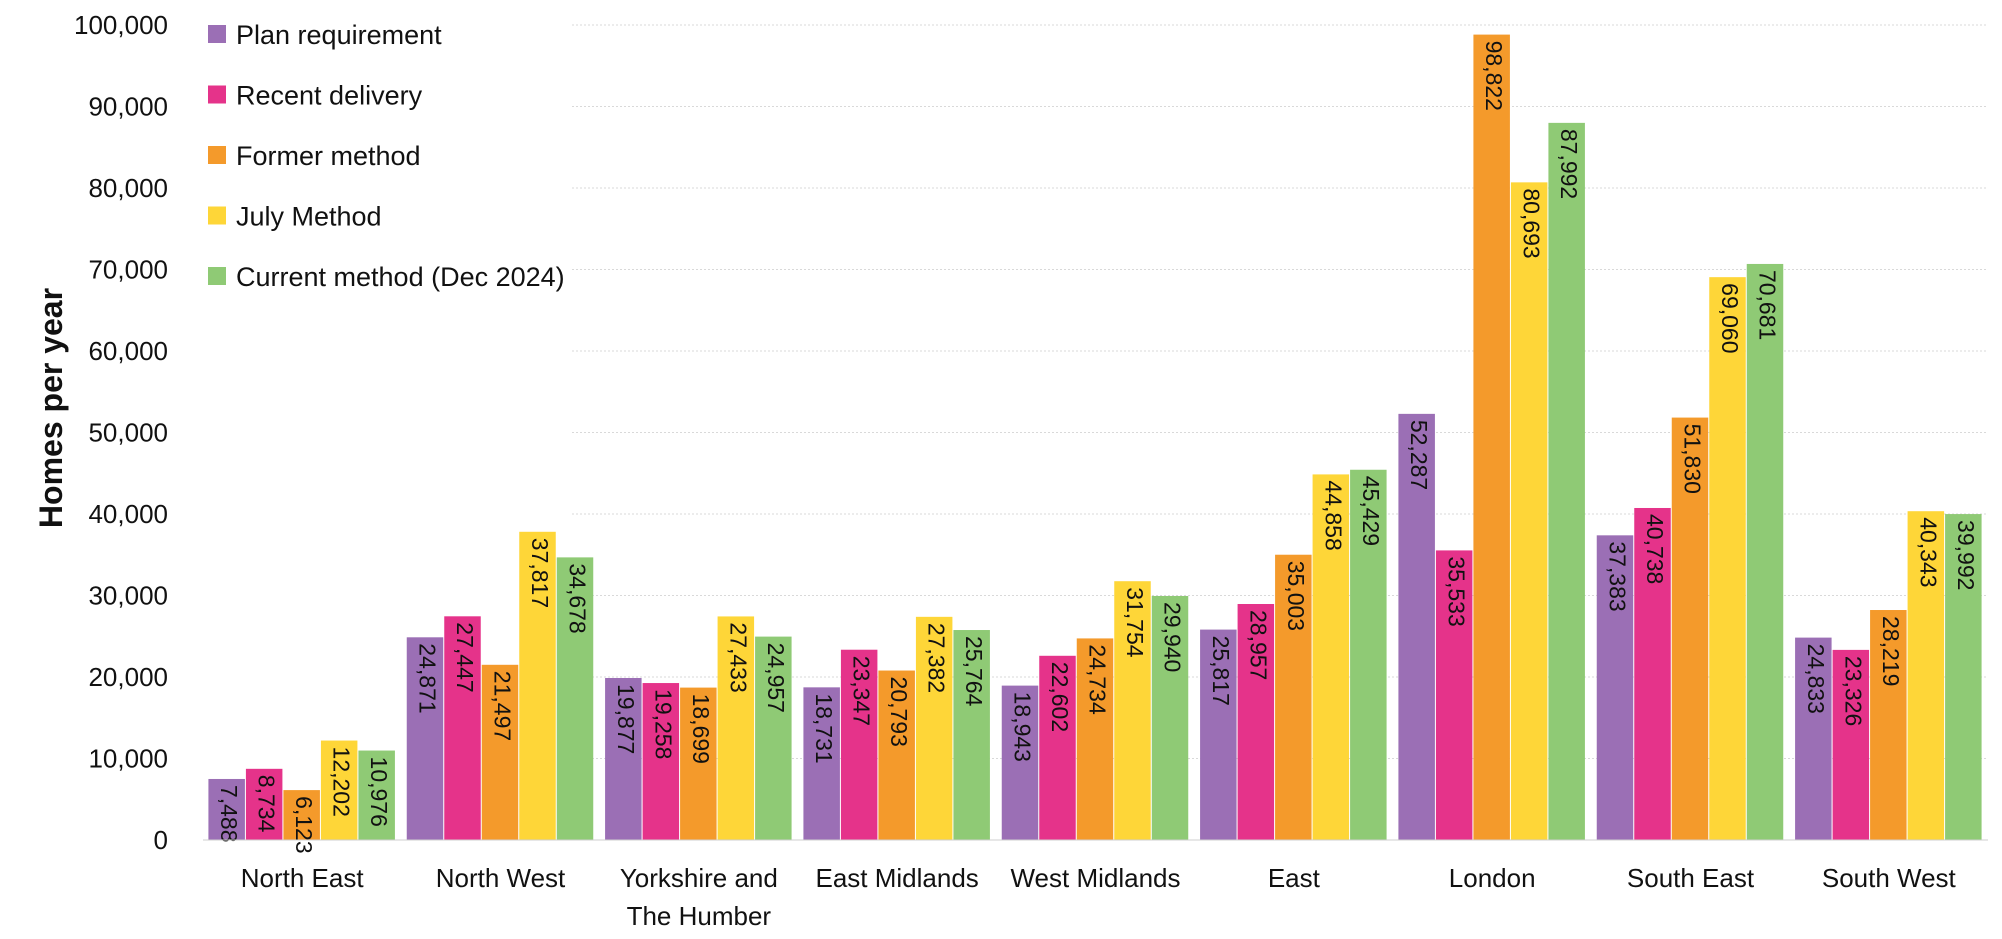 This screenshot has width=2002, height=939. I want to click on legend-entry: Plan requirement, so click(339, 35).